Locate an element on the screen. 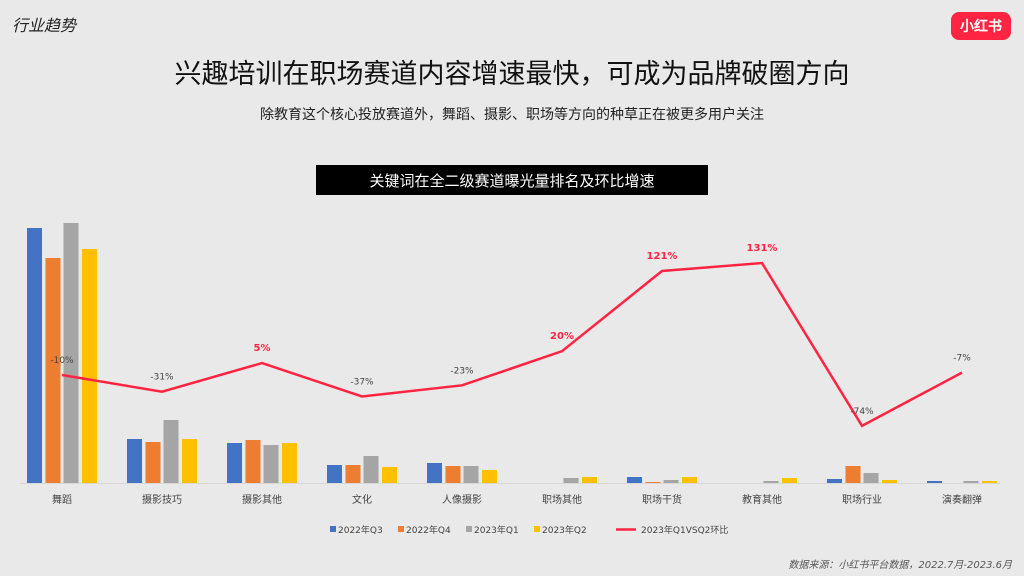 The width and height of the screenshot is (1024, 576). legend-label: 2022年Q4 is located at coordinates (428, 530).